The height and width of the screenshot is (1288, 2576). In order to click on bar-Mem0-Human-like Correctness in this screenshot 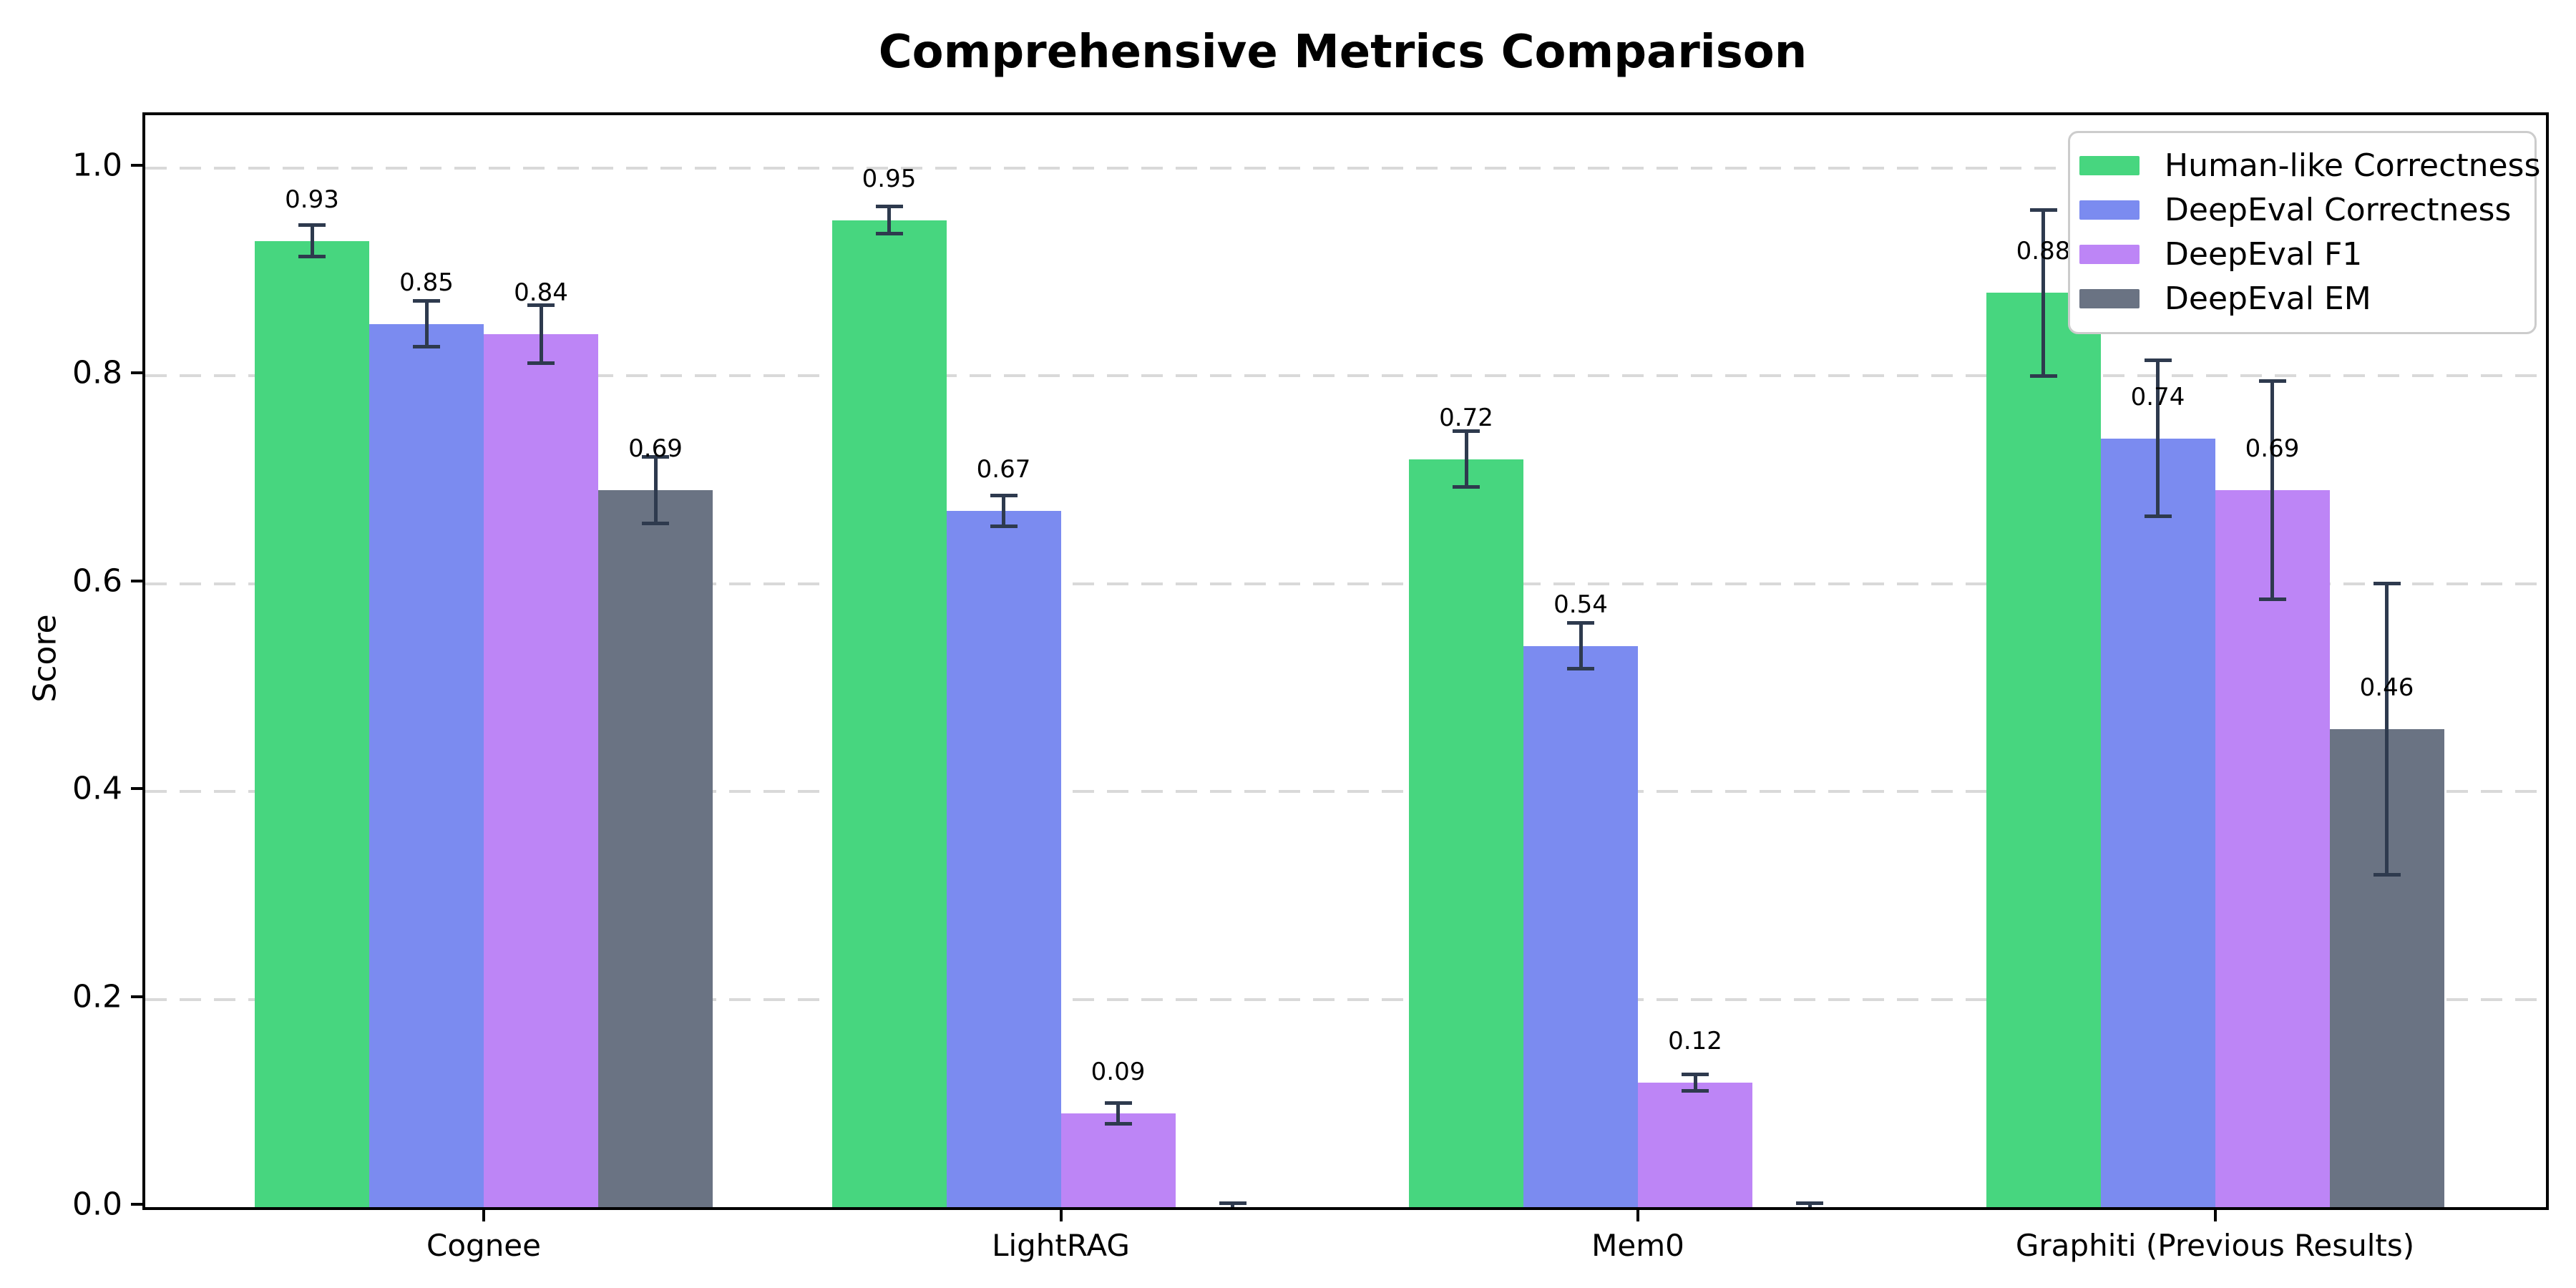, I will do `click(1466, 833)`.